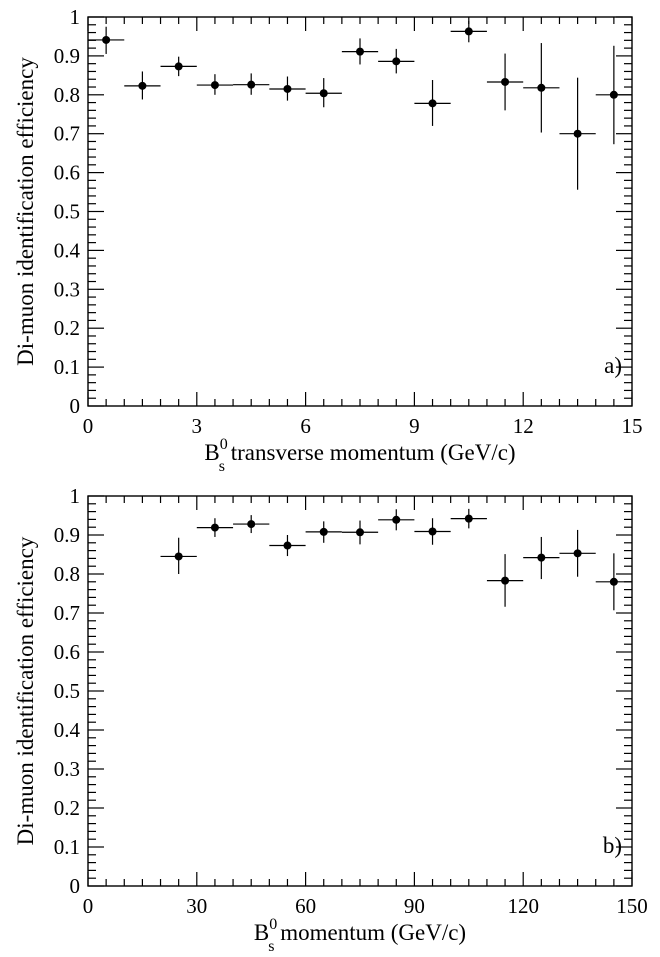  I want to click on chart-1-ytick-label: 0.3, so click(67, 289).